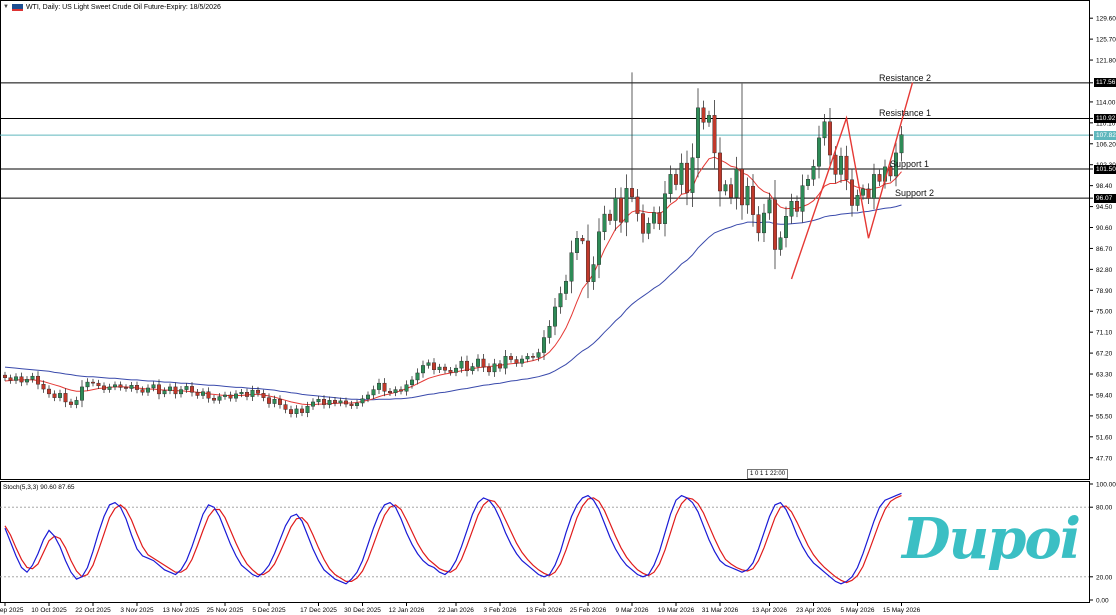 The image size is (1116, 615). What do you see at coordinates (12, 610) in the screenshot?
I see `time-tick-label: 30 Sep 2025` at bounding box center [12, 610].